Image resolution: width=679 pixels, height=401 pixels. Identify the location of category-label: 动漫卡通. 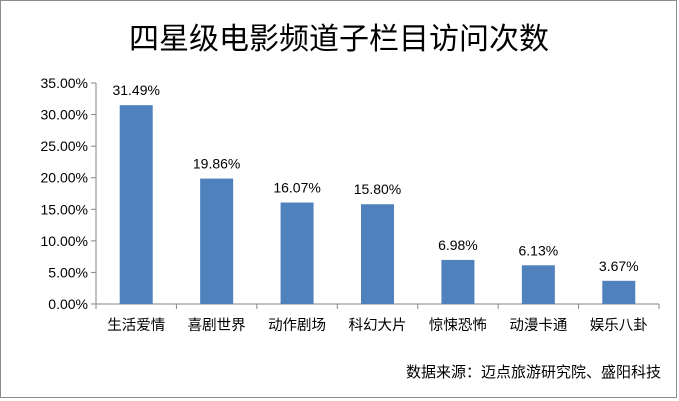
(538, 325).